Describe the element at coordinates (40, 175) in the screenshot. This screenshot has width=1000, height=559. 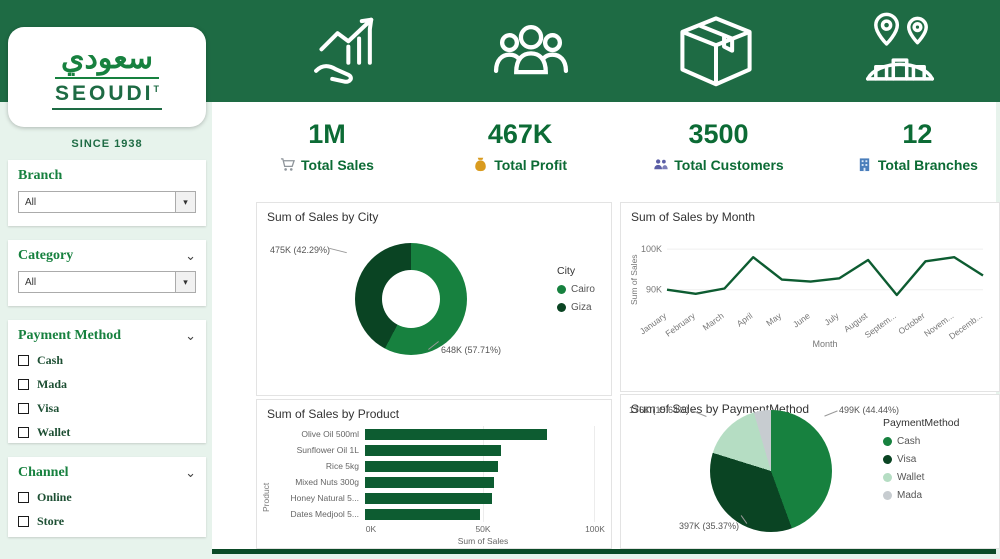
I see `branch-filter-title: Branch` at that location.